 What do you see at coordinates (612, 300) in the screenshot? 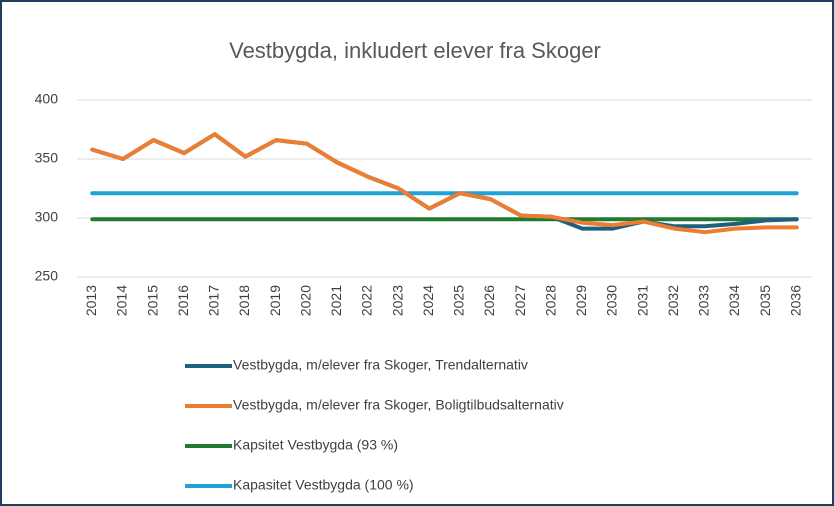
I see `x-tick-label: 2030` at bounding box center [612, 300].